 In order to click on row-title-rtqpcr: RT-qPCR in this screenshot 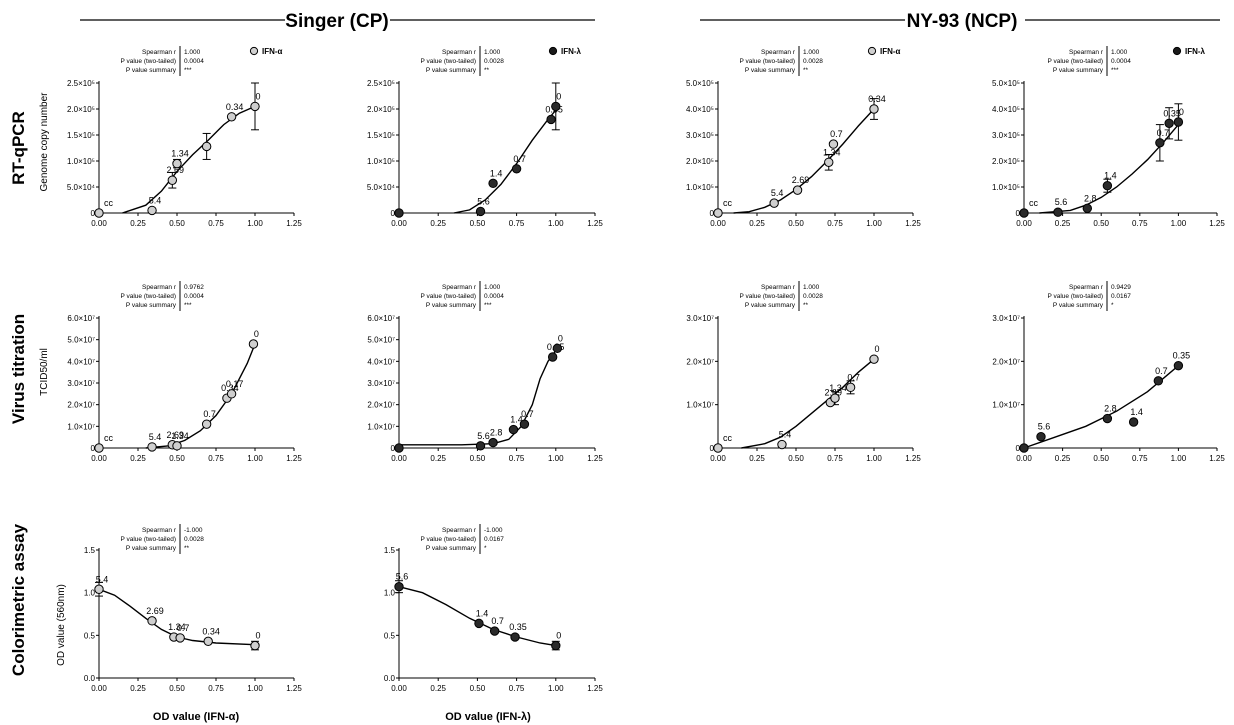, I will do `click(18, 148)`.